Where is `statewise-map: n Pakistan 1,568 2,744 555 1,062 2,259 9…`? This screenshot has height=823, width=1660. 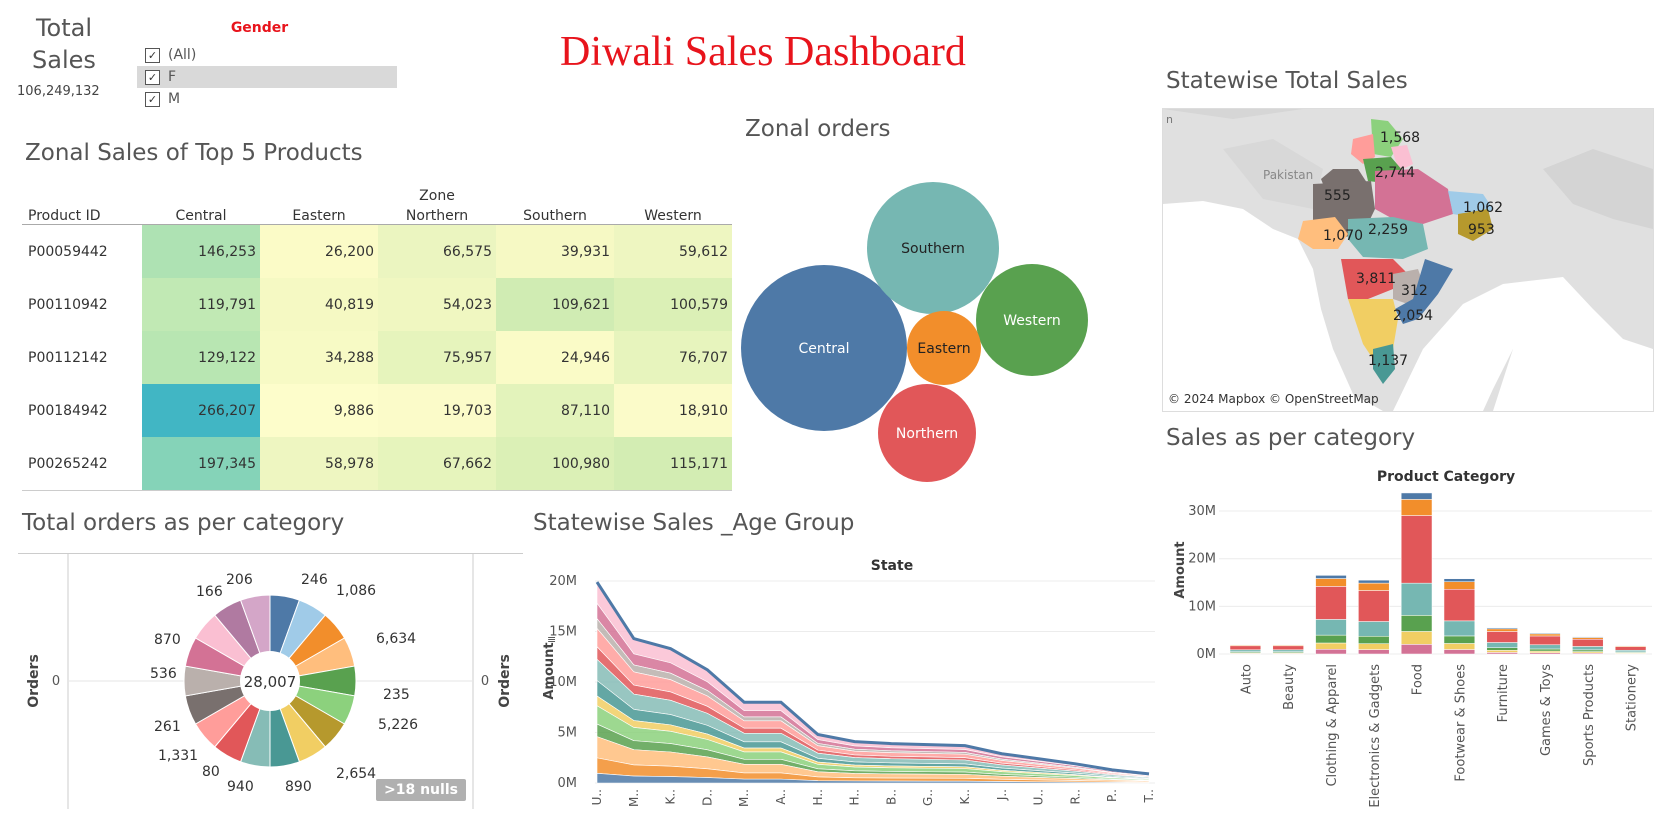 statewise-map: n Pakistan 1,568 2,744 555 1,062 2,259 9… is located at coordinates (1408, 260).